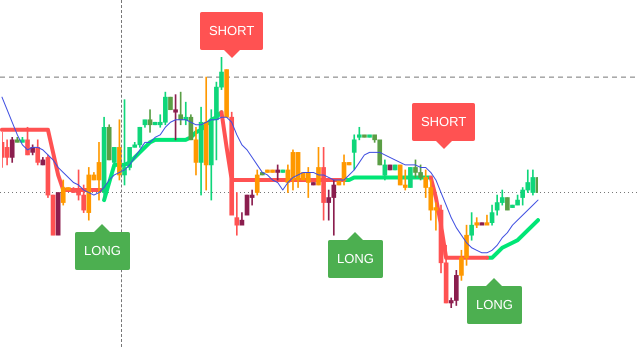  What do you see at coordinates (443, 121) in the screenshot?
I see `annotation: SHORT` at bounding box center [443, 121].